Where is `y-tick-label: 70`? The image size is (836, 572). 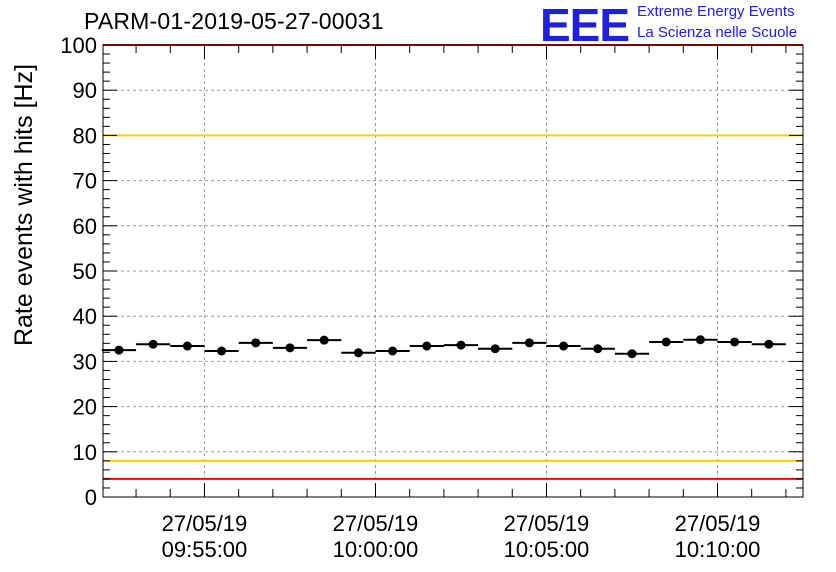 y-tick-label: 70 is located at coordinates (85, 181).